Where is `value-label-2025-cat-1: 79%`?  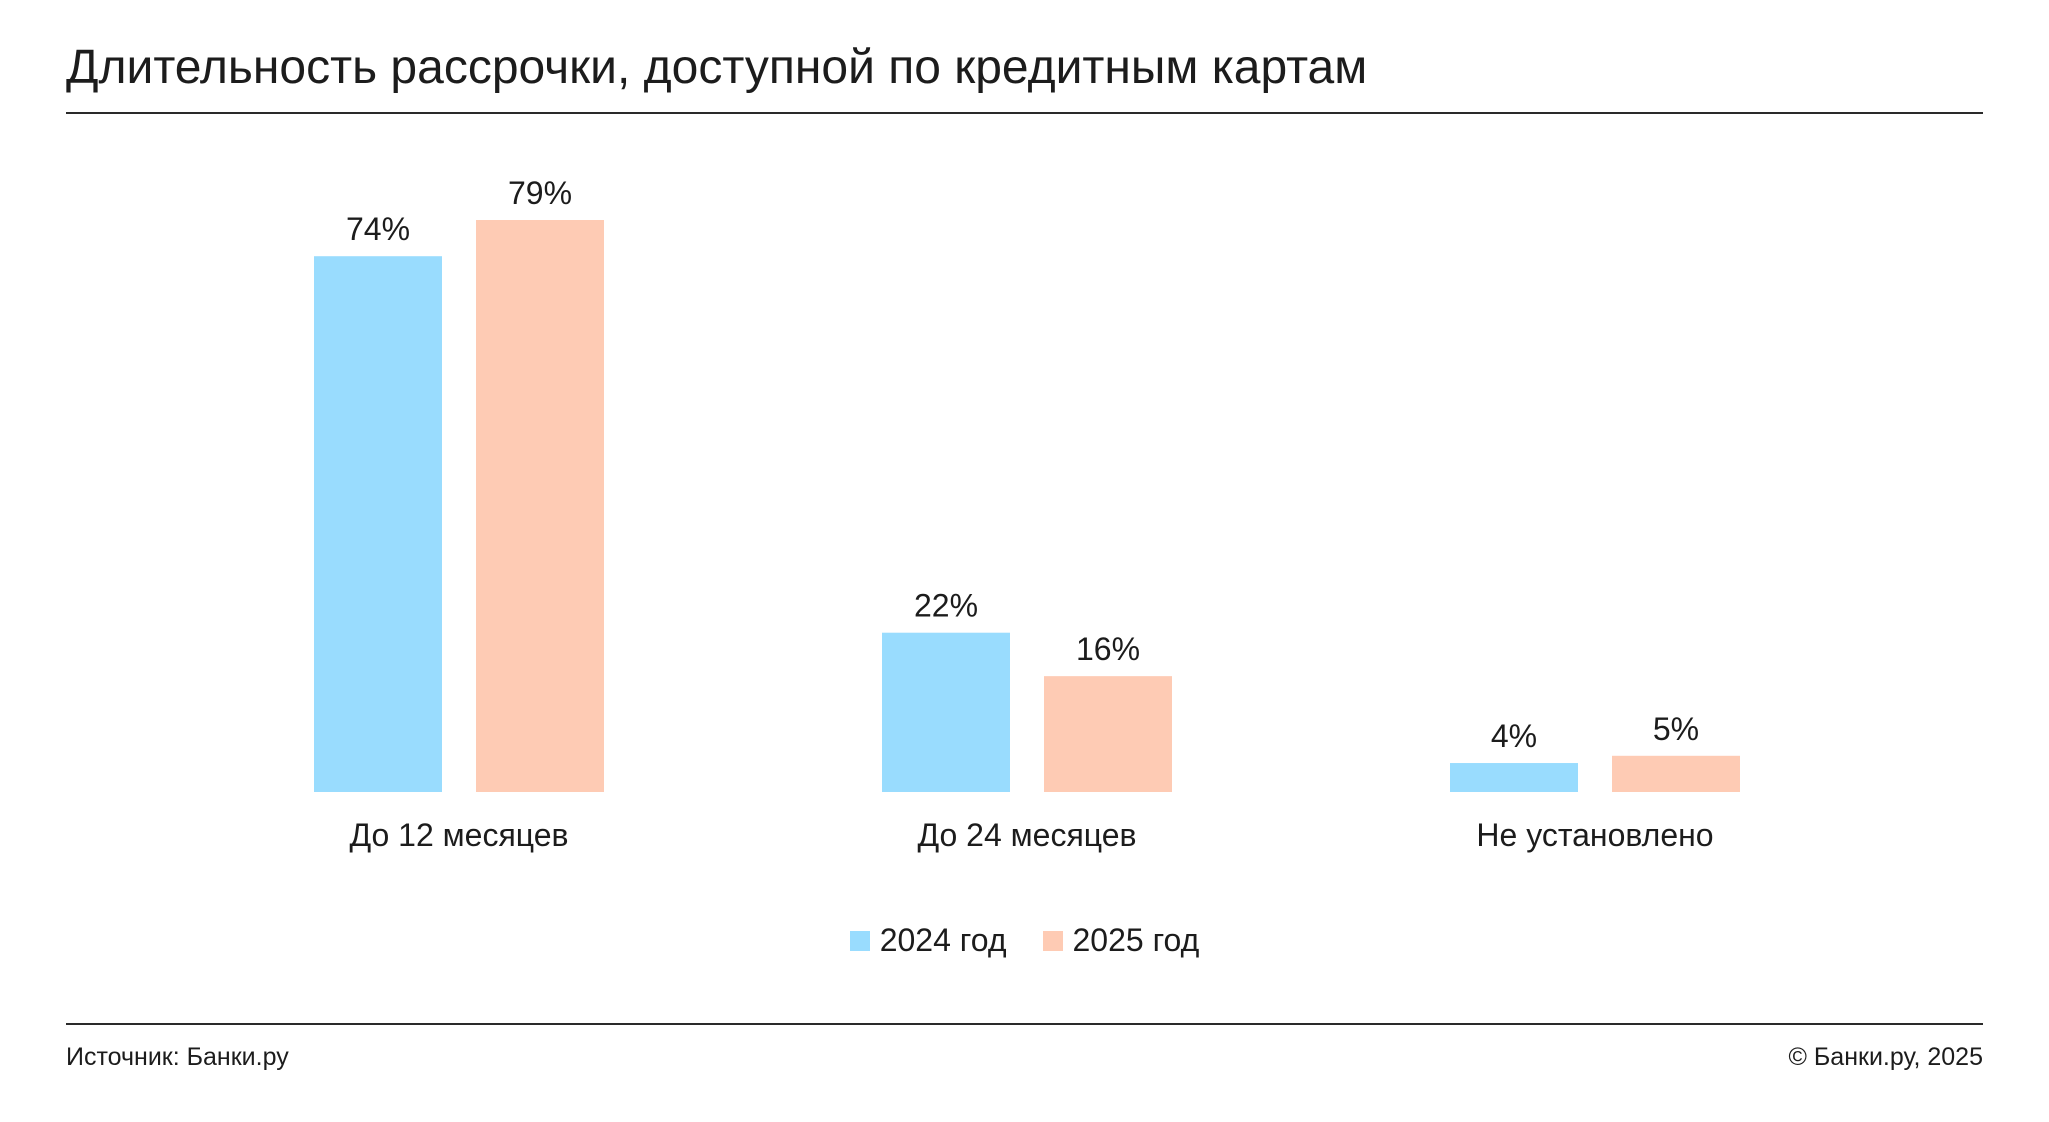
value-label-2025-cat-1: 79% is located at coordinates (540, 193).